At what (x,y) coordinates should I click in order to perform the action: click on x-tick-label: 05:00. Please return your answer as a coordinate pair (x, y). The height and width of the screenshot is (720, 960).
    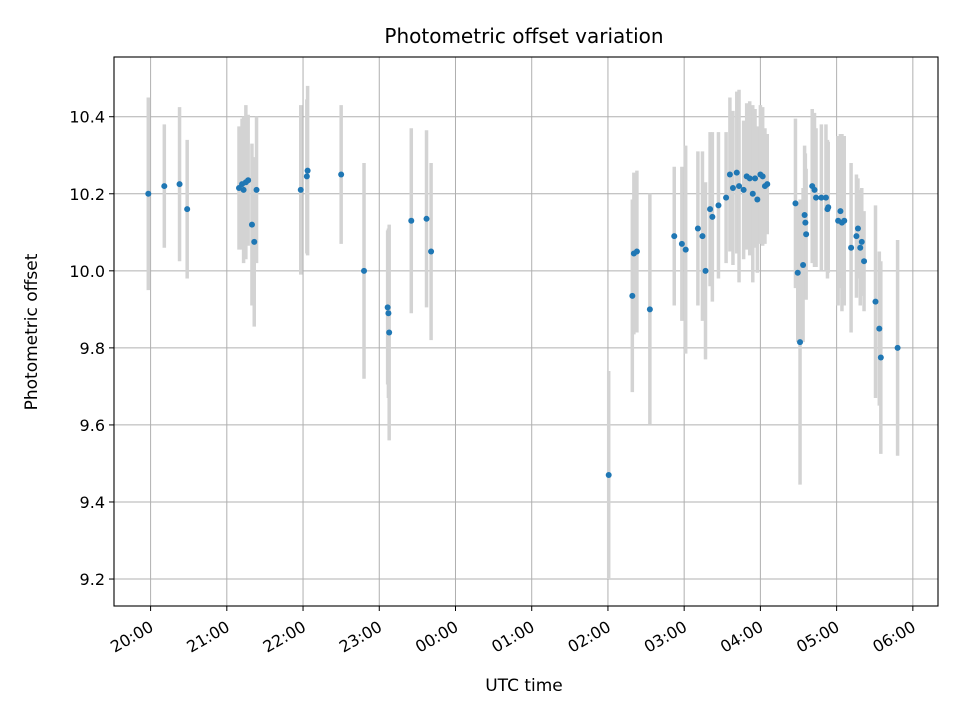
    Looking at the image, I should click on (817, 637).